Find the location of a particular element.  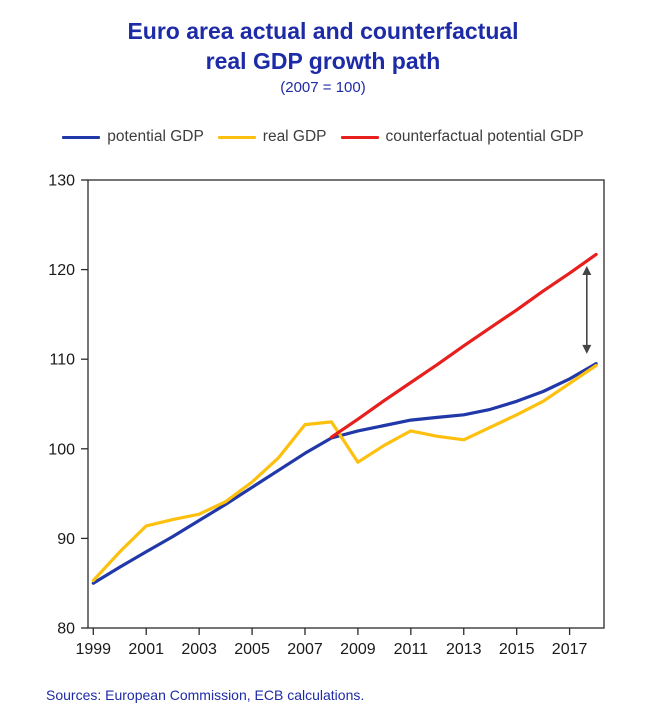

x-axis-tick-label: 2009 is located at coordinates (358, 649).